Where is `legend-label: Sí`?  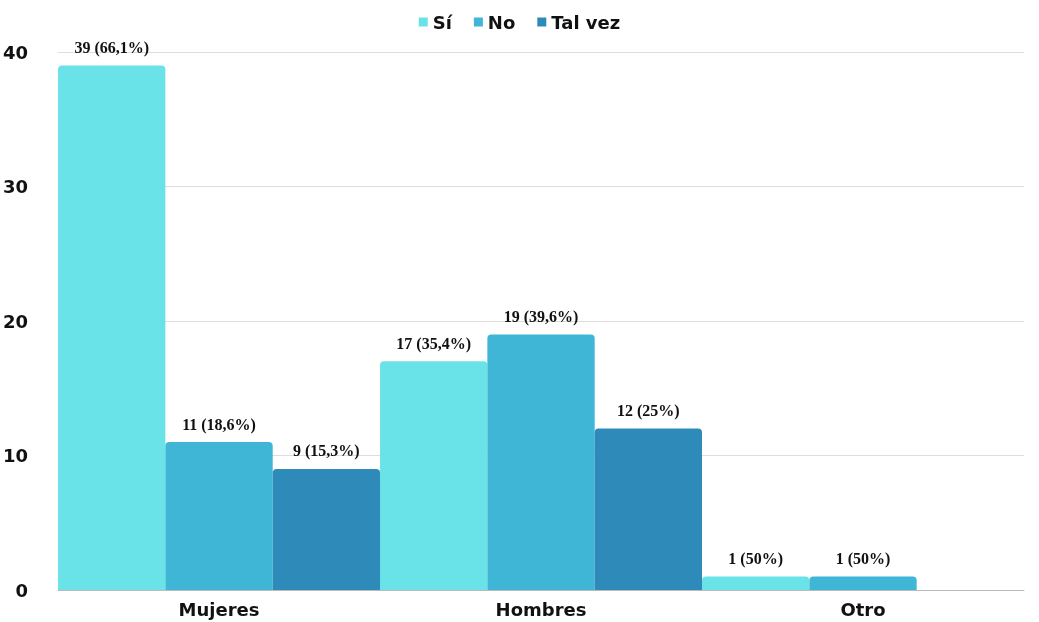
legend-label: Sí is located at coordinates (442, 22).